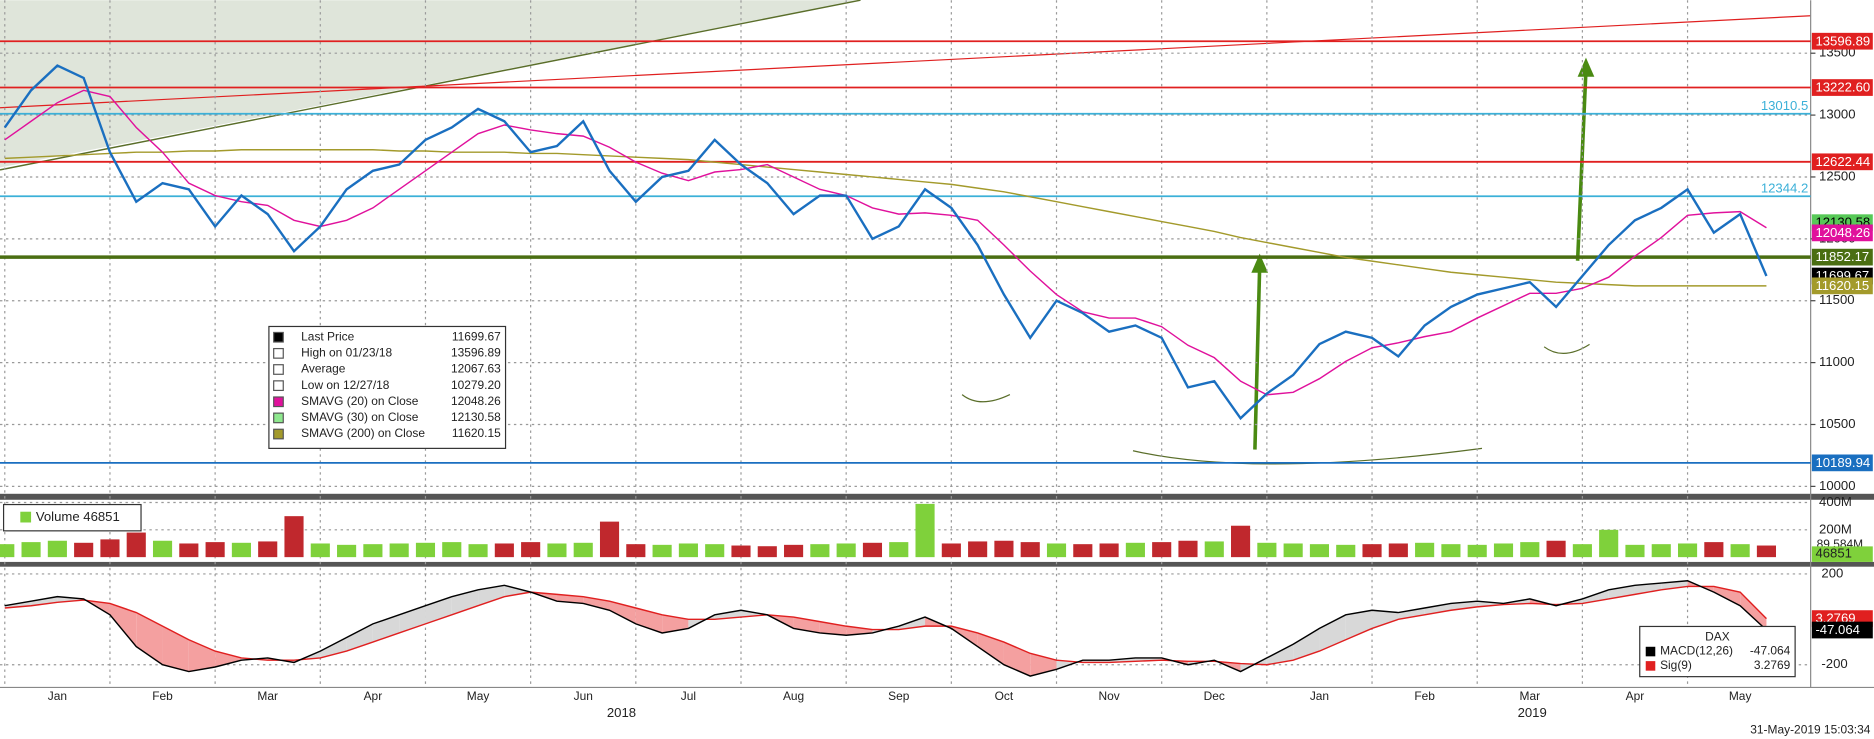  Describe the element at coordinates (1837, 299) in the screenshot. I see `y-tick-label: 11500` at that location.